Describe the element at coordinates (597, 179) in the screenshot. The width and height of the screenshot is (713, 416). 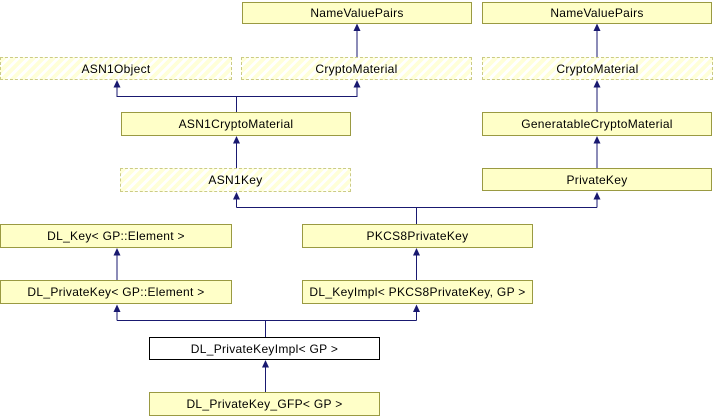
I see `class-node-privatekey: PrivateKey` at that location.